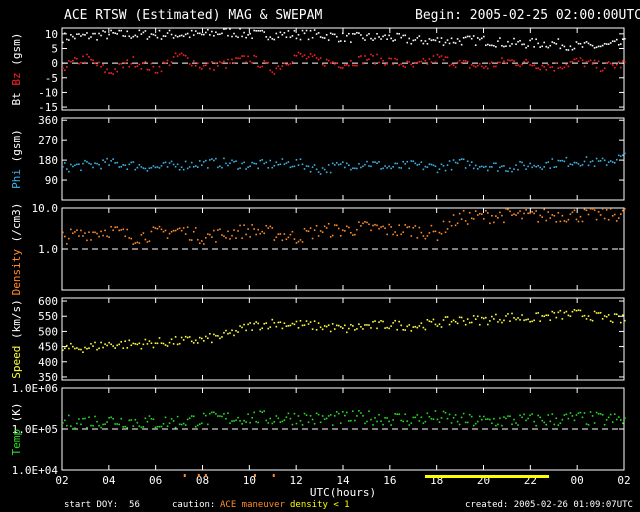 The width and height of the screenshot is (640, 512). What do you see at coordinates (51, 180) in the screenshot?
I see `ytick-label-phi: 90` at bounding box center [51, 180].